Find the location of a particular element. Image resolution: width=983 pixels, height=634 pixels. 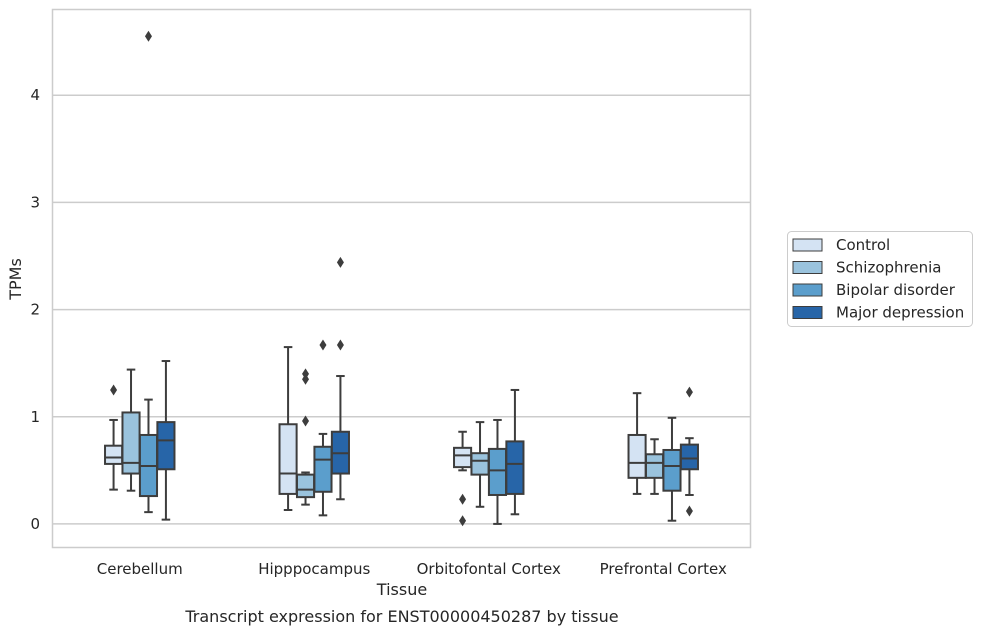

x-tick-label: Hipppocampus is located at coordinates (314, 569).